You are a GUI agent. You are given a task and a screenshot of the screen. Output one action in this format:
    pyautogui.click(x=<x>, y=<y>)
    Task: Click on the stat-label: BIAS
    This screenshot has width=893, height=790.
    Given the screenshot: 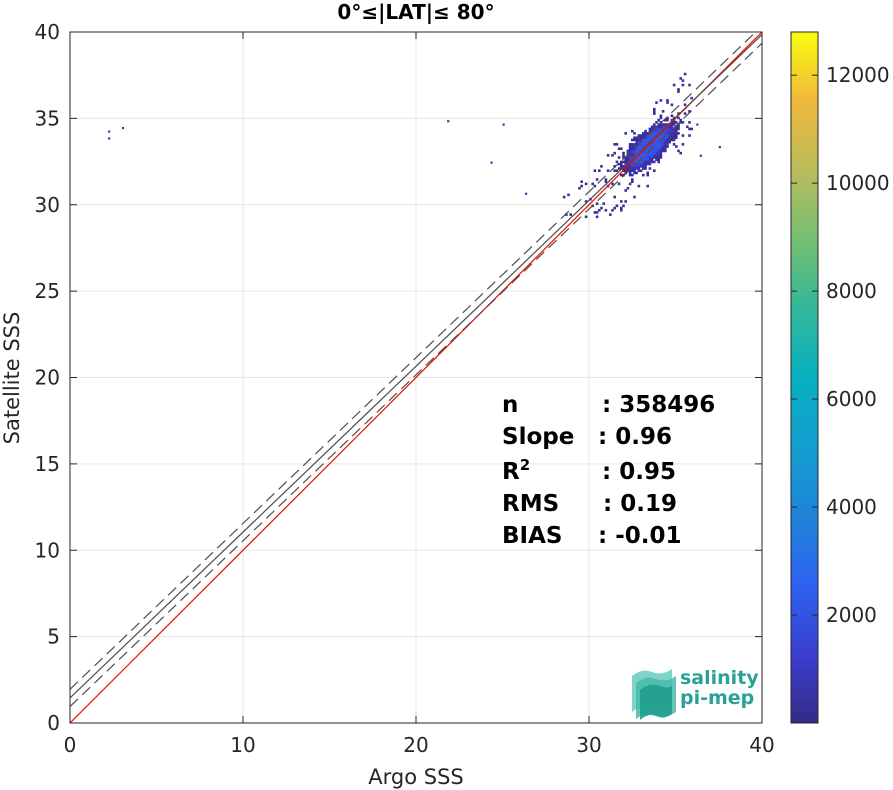 What is the action you would take?
    pyautogui.click(x=532, y=536)
    